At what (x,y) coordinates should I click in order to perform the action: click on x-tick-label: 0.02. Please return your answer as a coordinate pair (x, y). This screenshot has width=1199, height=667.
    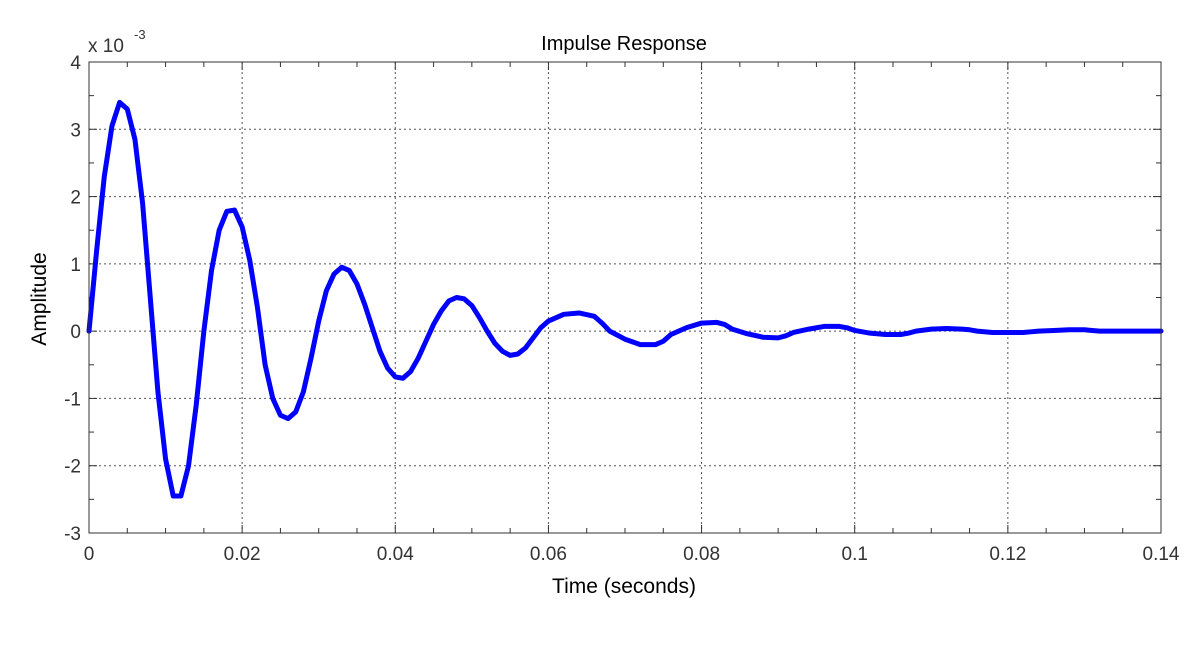
    Looking at the image, I should click on (242, 554).